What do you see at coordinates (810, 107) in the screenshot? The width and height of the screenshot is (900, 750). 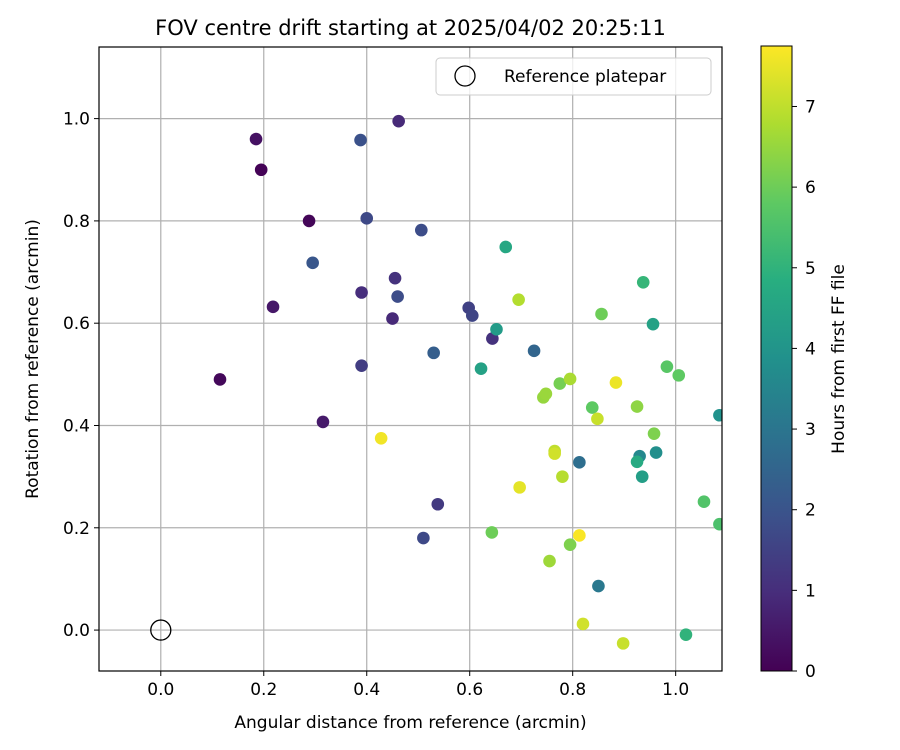 I see `colorbar-tick-label: 7` at bounding box center [810, 107].